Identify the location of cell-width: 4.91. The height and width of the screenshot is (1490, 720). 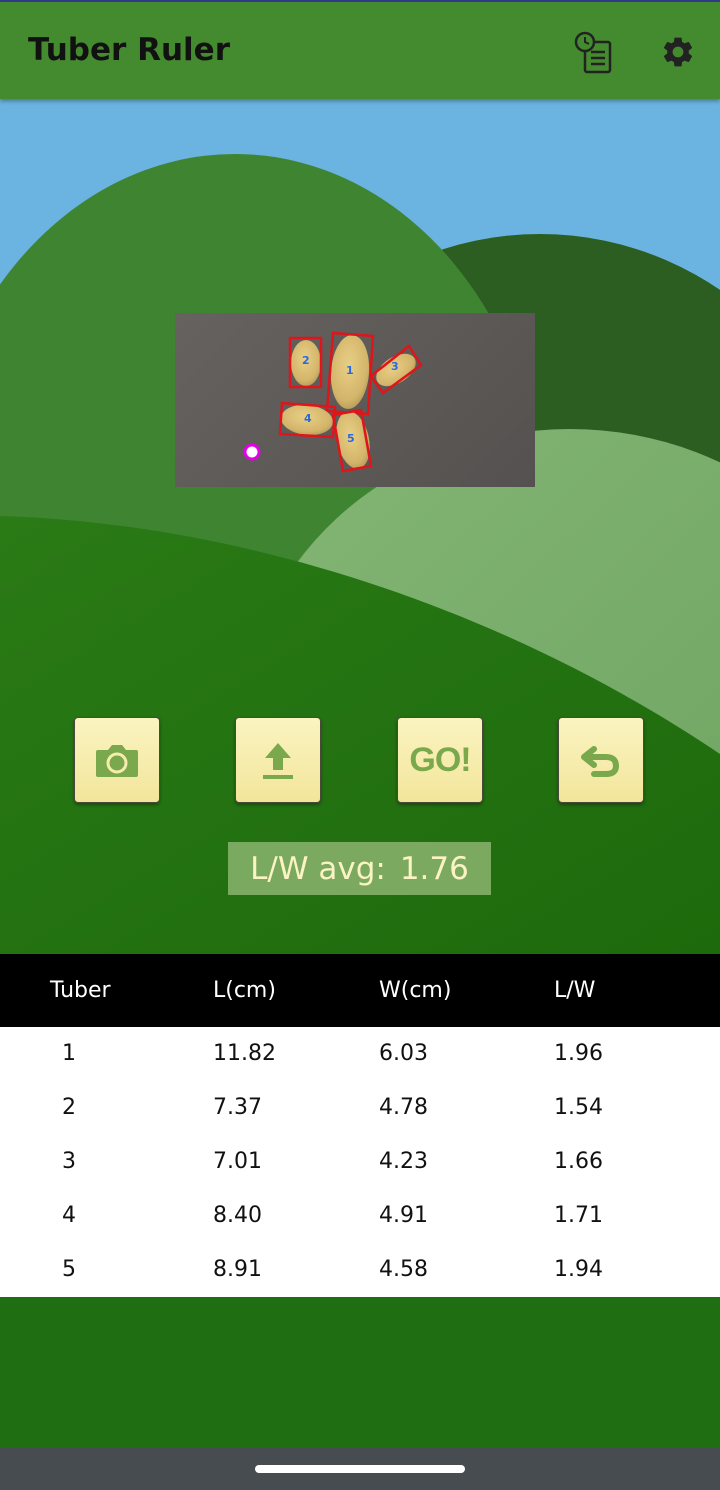
(403, 1215).